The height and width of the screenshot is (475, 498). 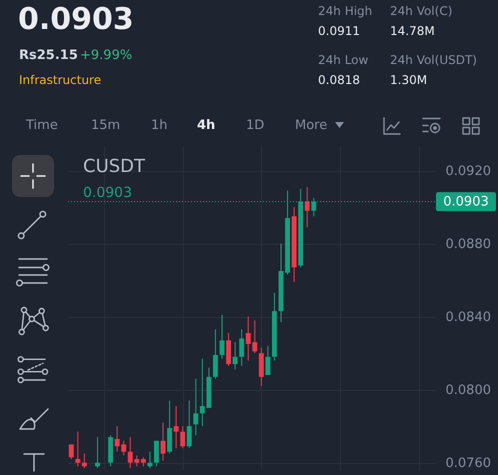 I want to click on y-tick-label: 0.0840, so click(x=468, y=318).